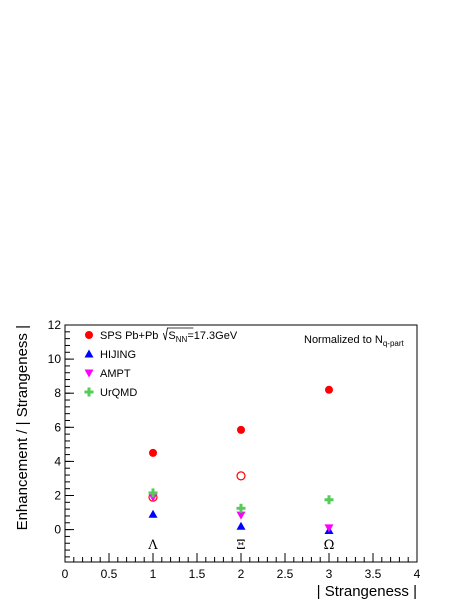 The height and width of the screenshot is (607, 469). What do you see at coordinates (241, 574) in the screenshot?
I see `x-tick-label: 2` at bounding box center [241, 574].